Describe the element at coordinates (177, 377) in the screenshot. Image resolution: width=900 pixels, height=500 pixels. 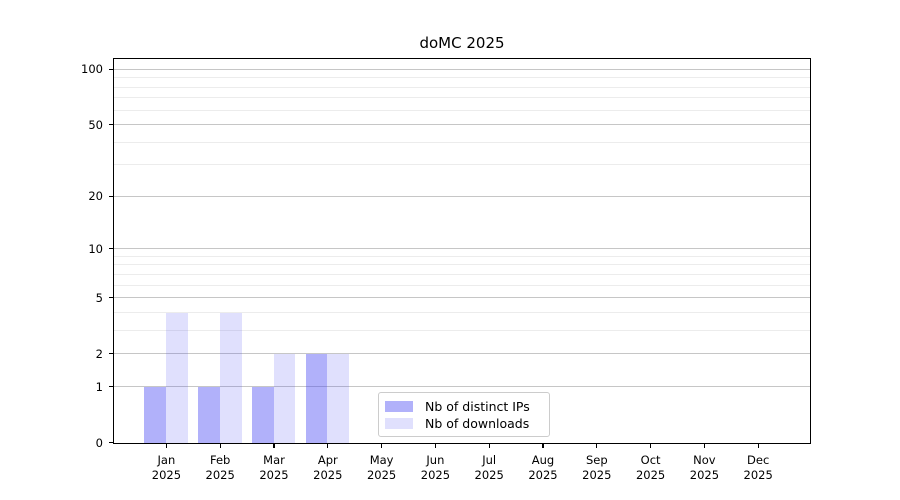
I see `bar-nb-of-downloads-jan` at that location.